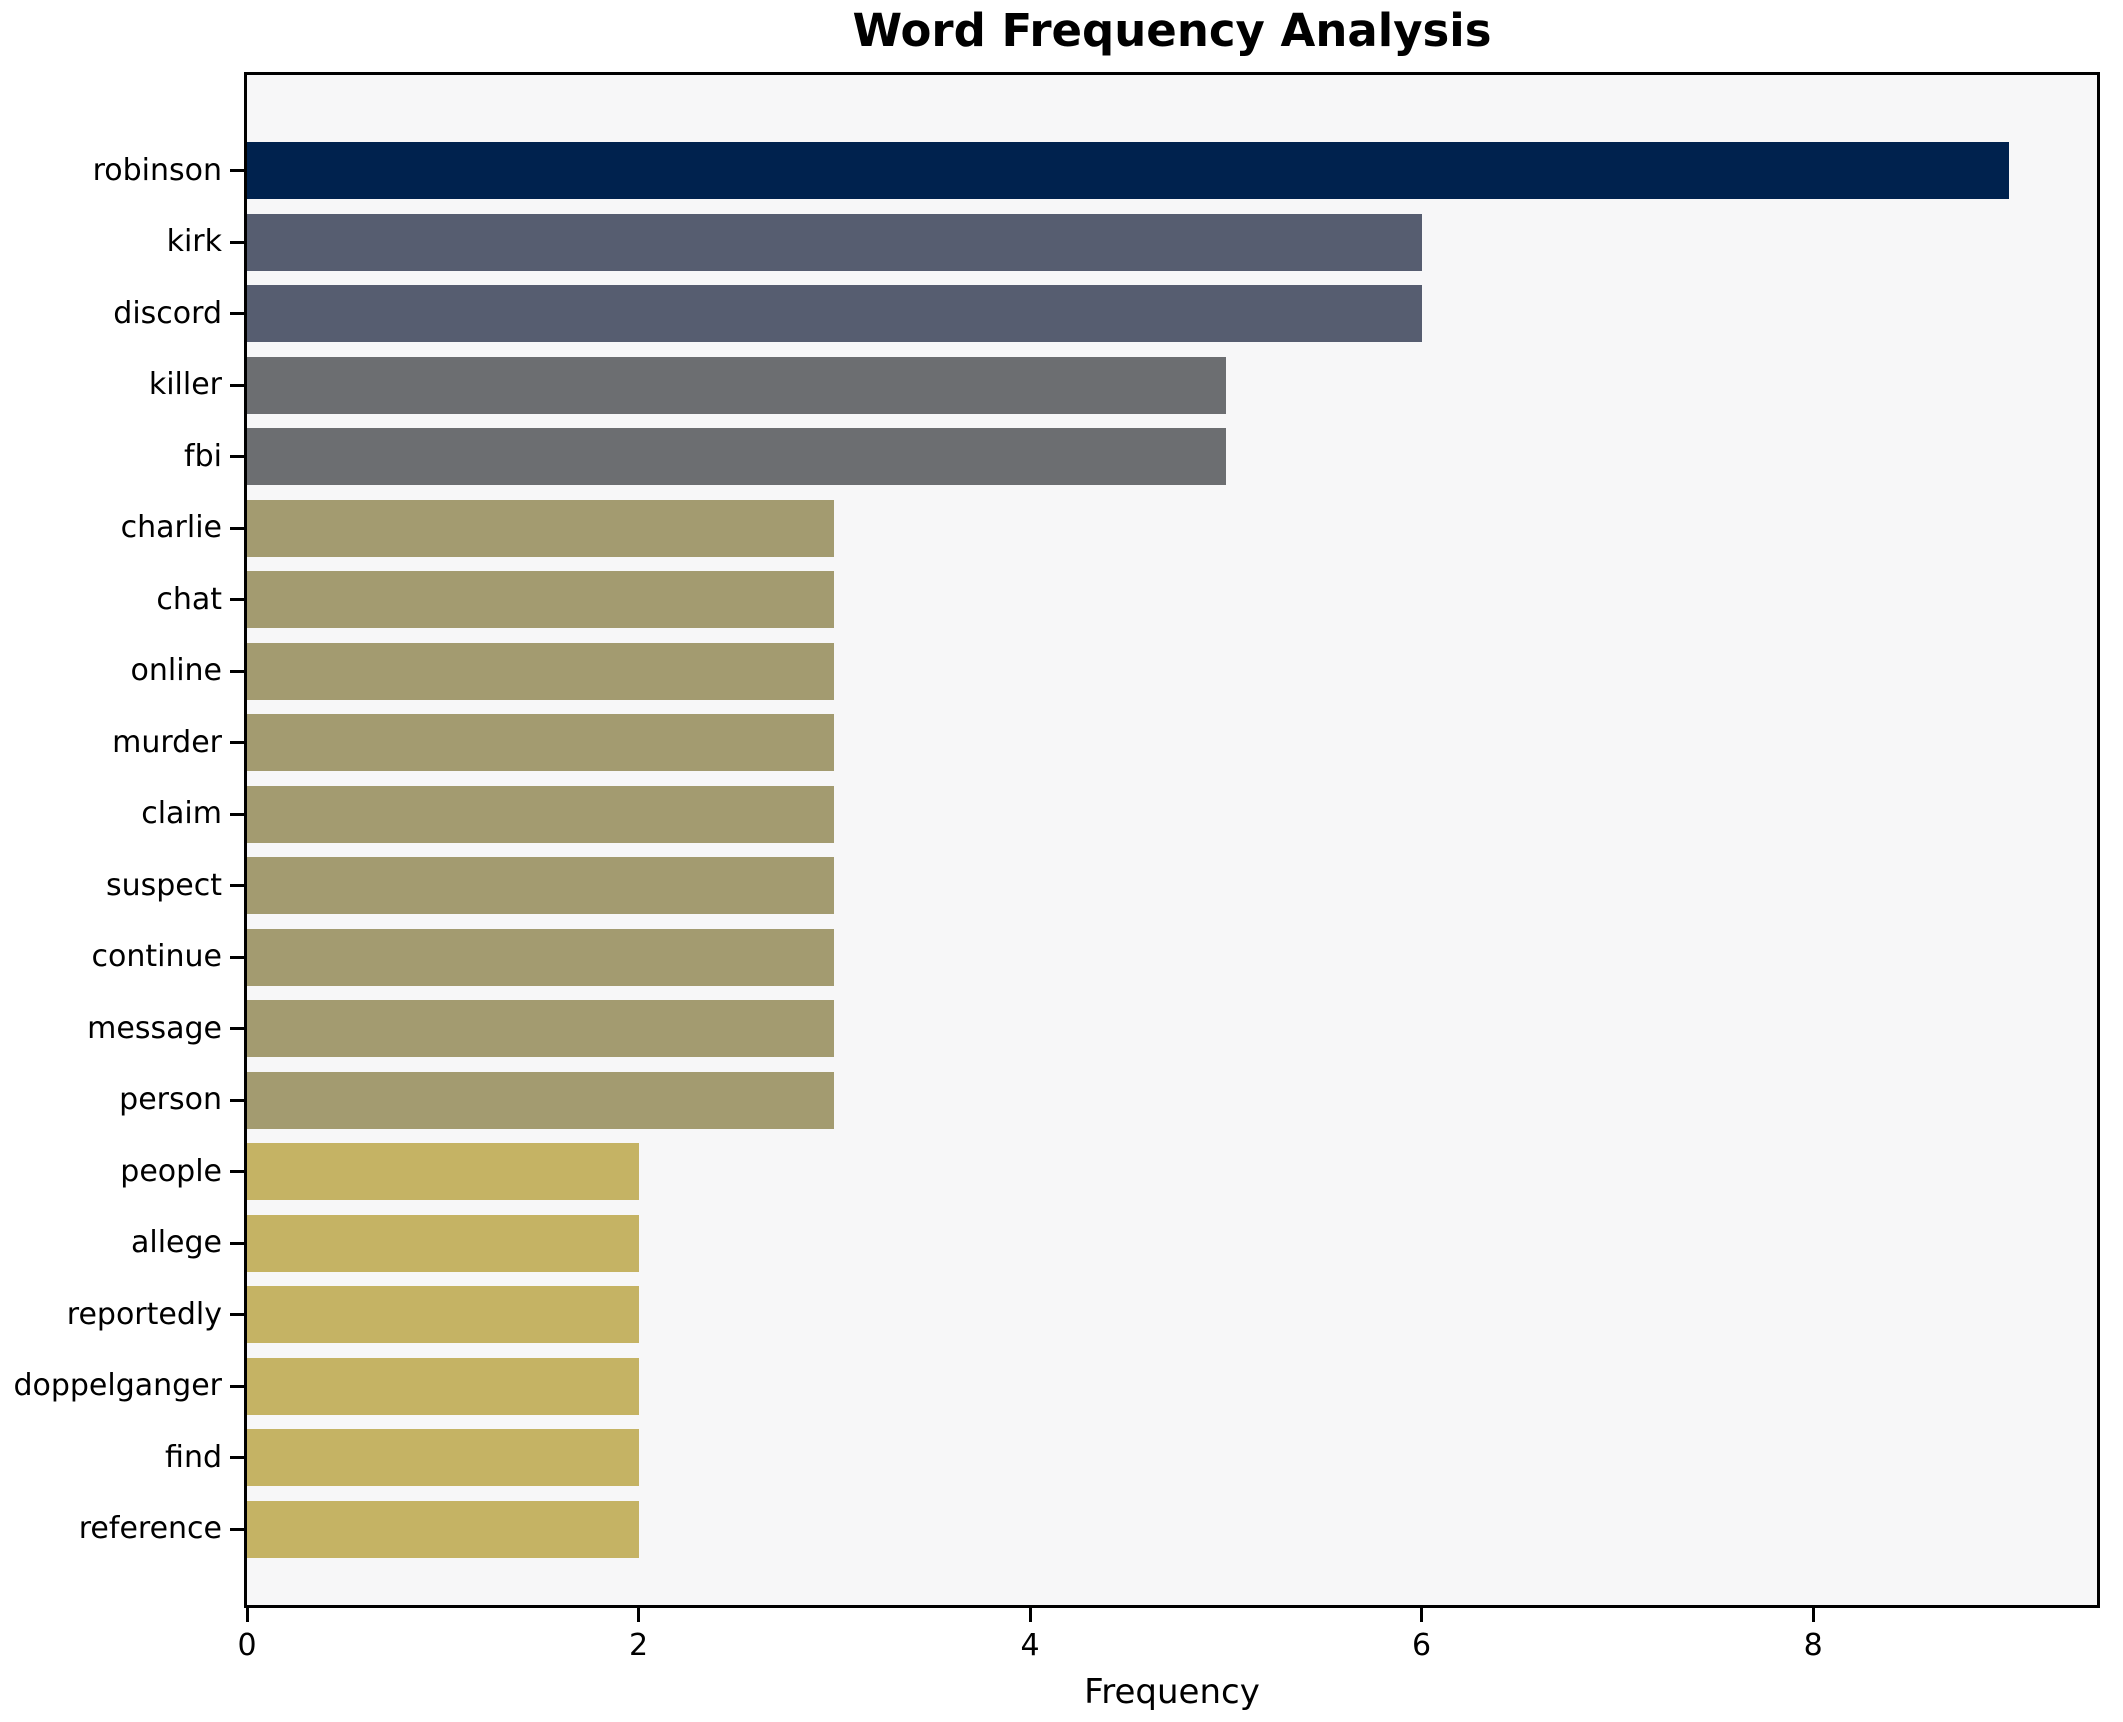 This screenshot has height=1722, width=2123. I want to click on y-tick-label-robinson: robinson, so click(157, 170).